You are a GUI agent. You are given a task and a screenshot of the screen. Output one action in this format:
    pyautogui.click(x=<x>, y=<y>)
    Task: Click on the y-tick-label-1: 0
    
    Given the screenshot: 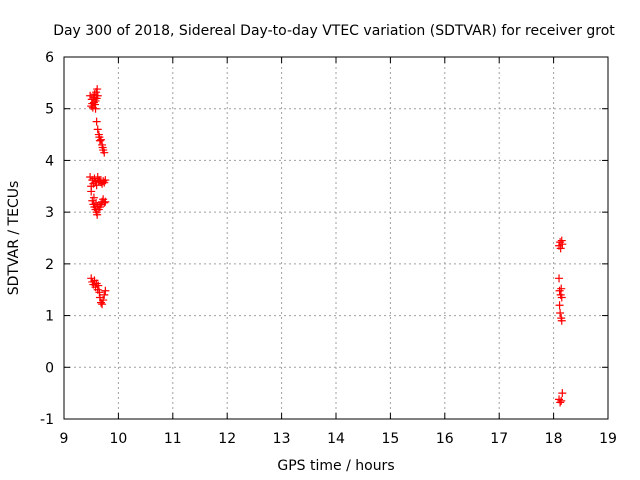 What is the action you would take?
    pyautogui.click(x=49, y=368)
    